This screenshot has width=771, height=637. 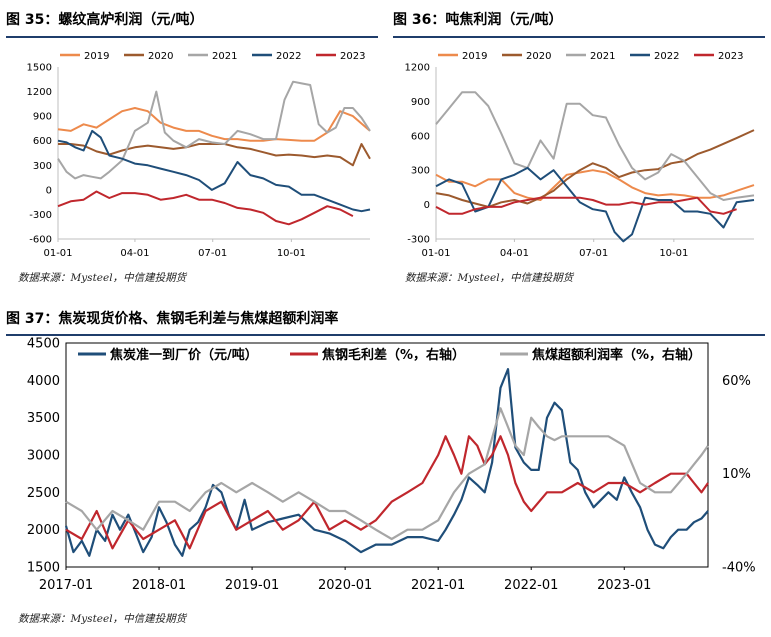 I want to click on fig36-y-tick-label: -300, so click(x=418, y=240).